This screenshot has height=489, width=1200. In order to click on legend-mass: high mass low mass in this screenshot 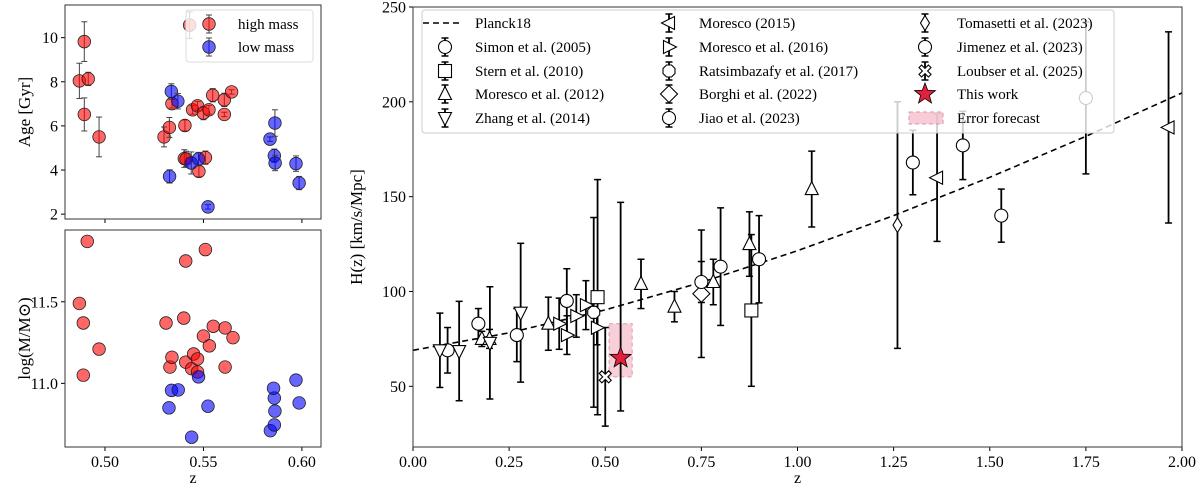, I will do `click(249, 36)`.